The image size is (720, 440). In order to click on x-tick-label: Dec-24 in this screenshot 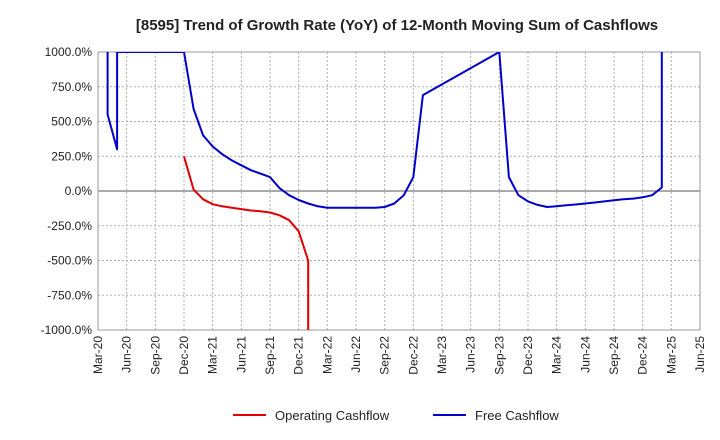, I will do `click(643, 355)`.